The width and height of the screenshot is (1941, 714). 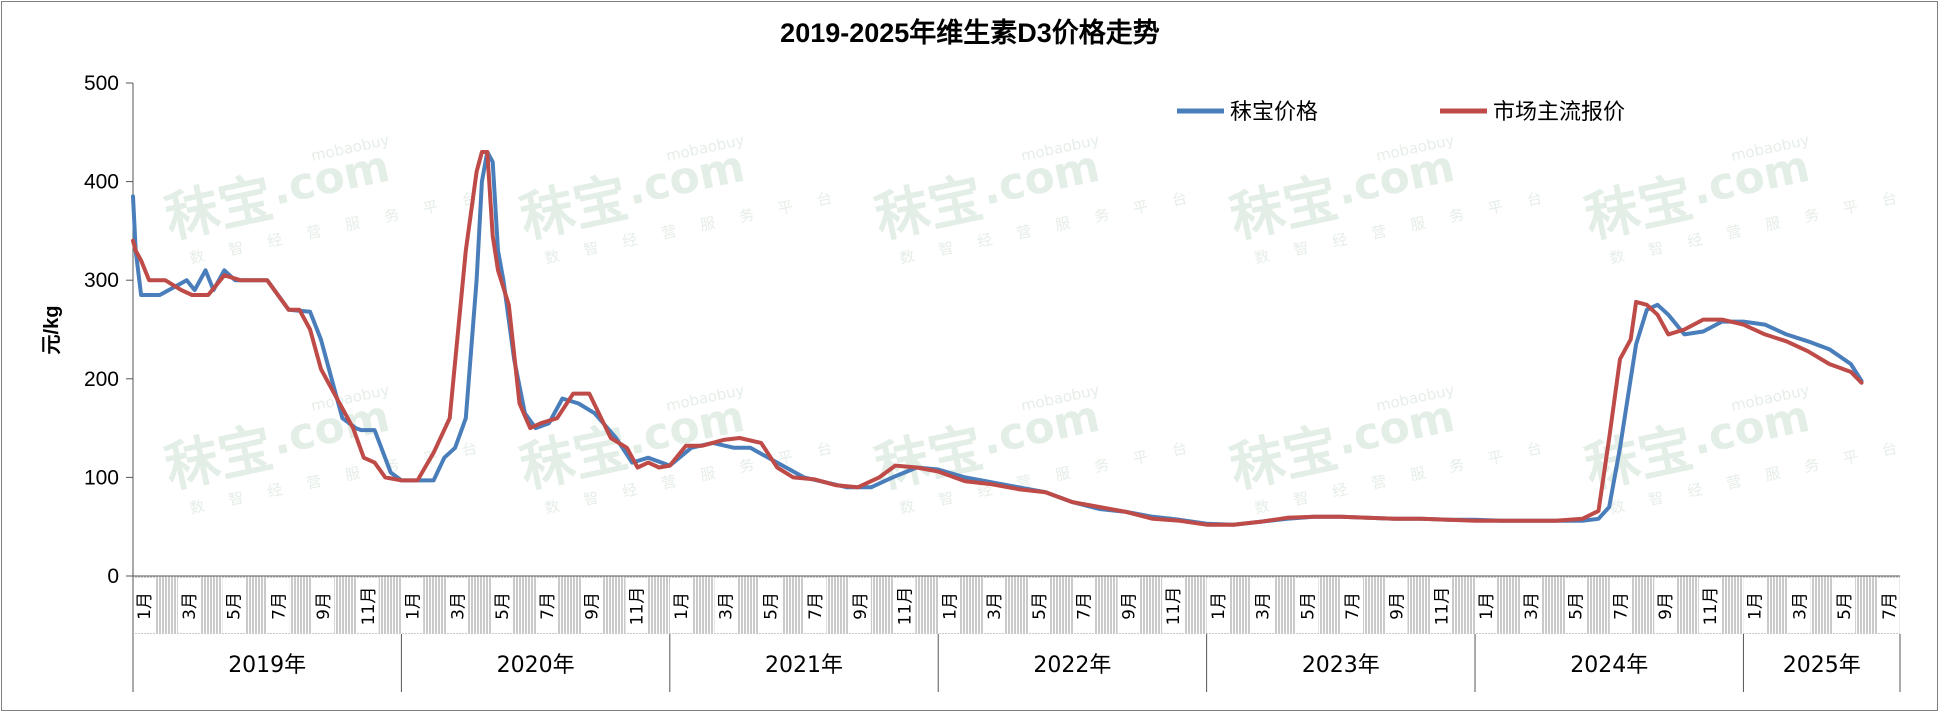 What do you see at coordinates (1341, 665) in the screenshot?
I see `year-label: 2023年` at bounding box center [1341, 665].